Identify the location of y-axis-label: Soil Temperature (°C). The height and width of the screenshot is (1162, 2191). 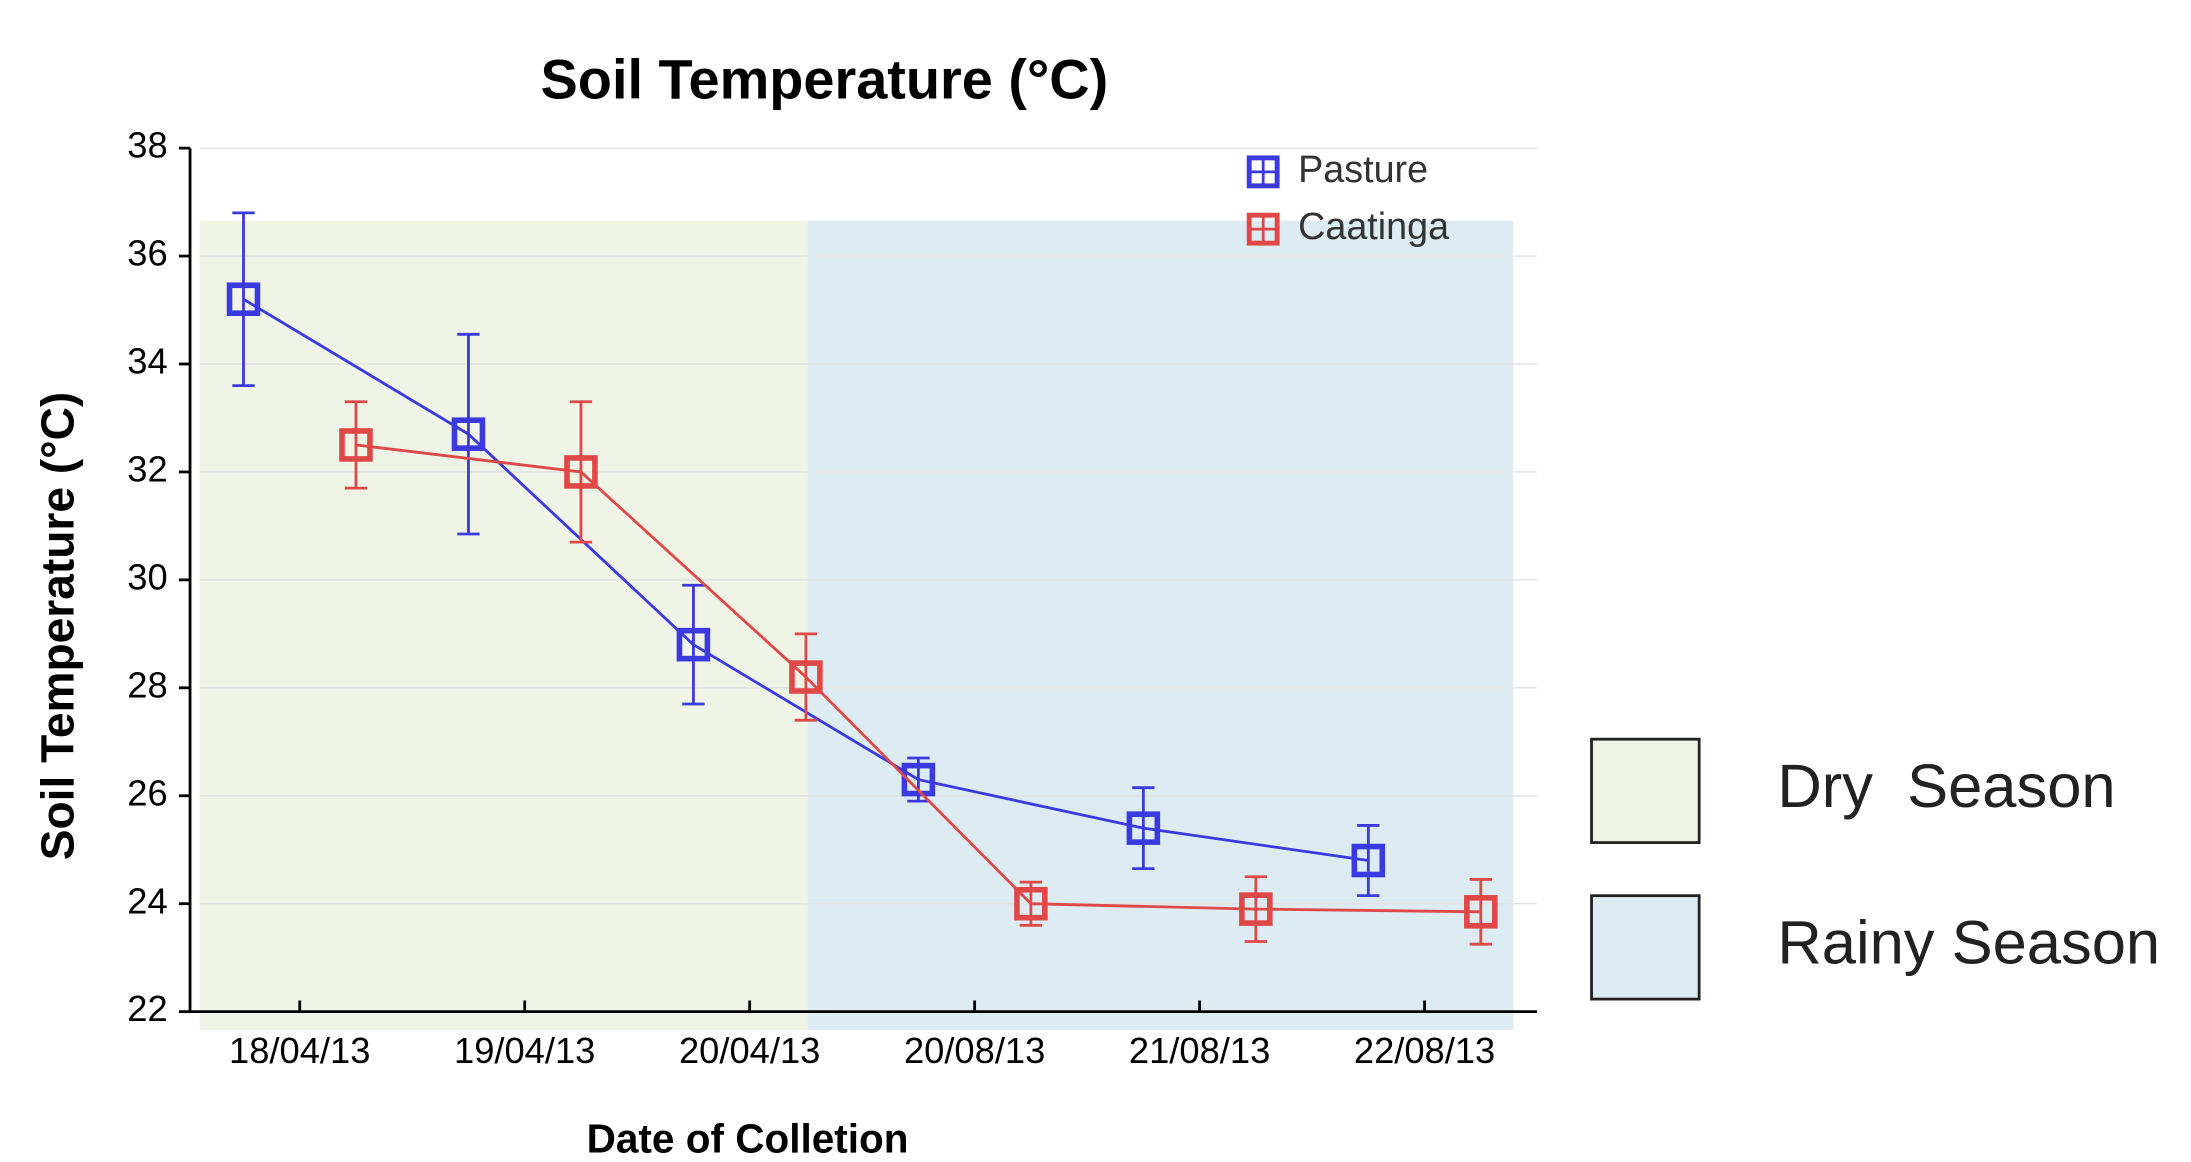
(58, 626).